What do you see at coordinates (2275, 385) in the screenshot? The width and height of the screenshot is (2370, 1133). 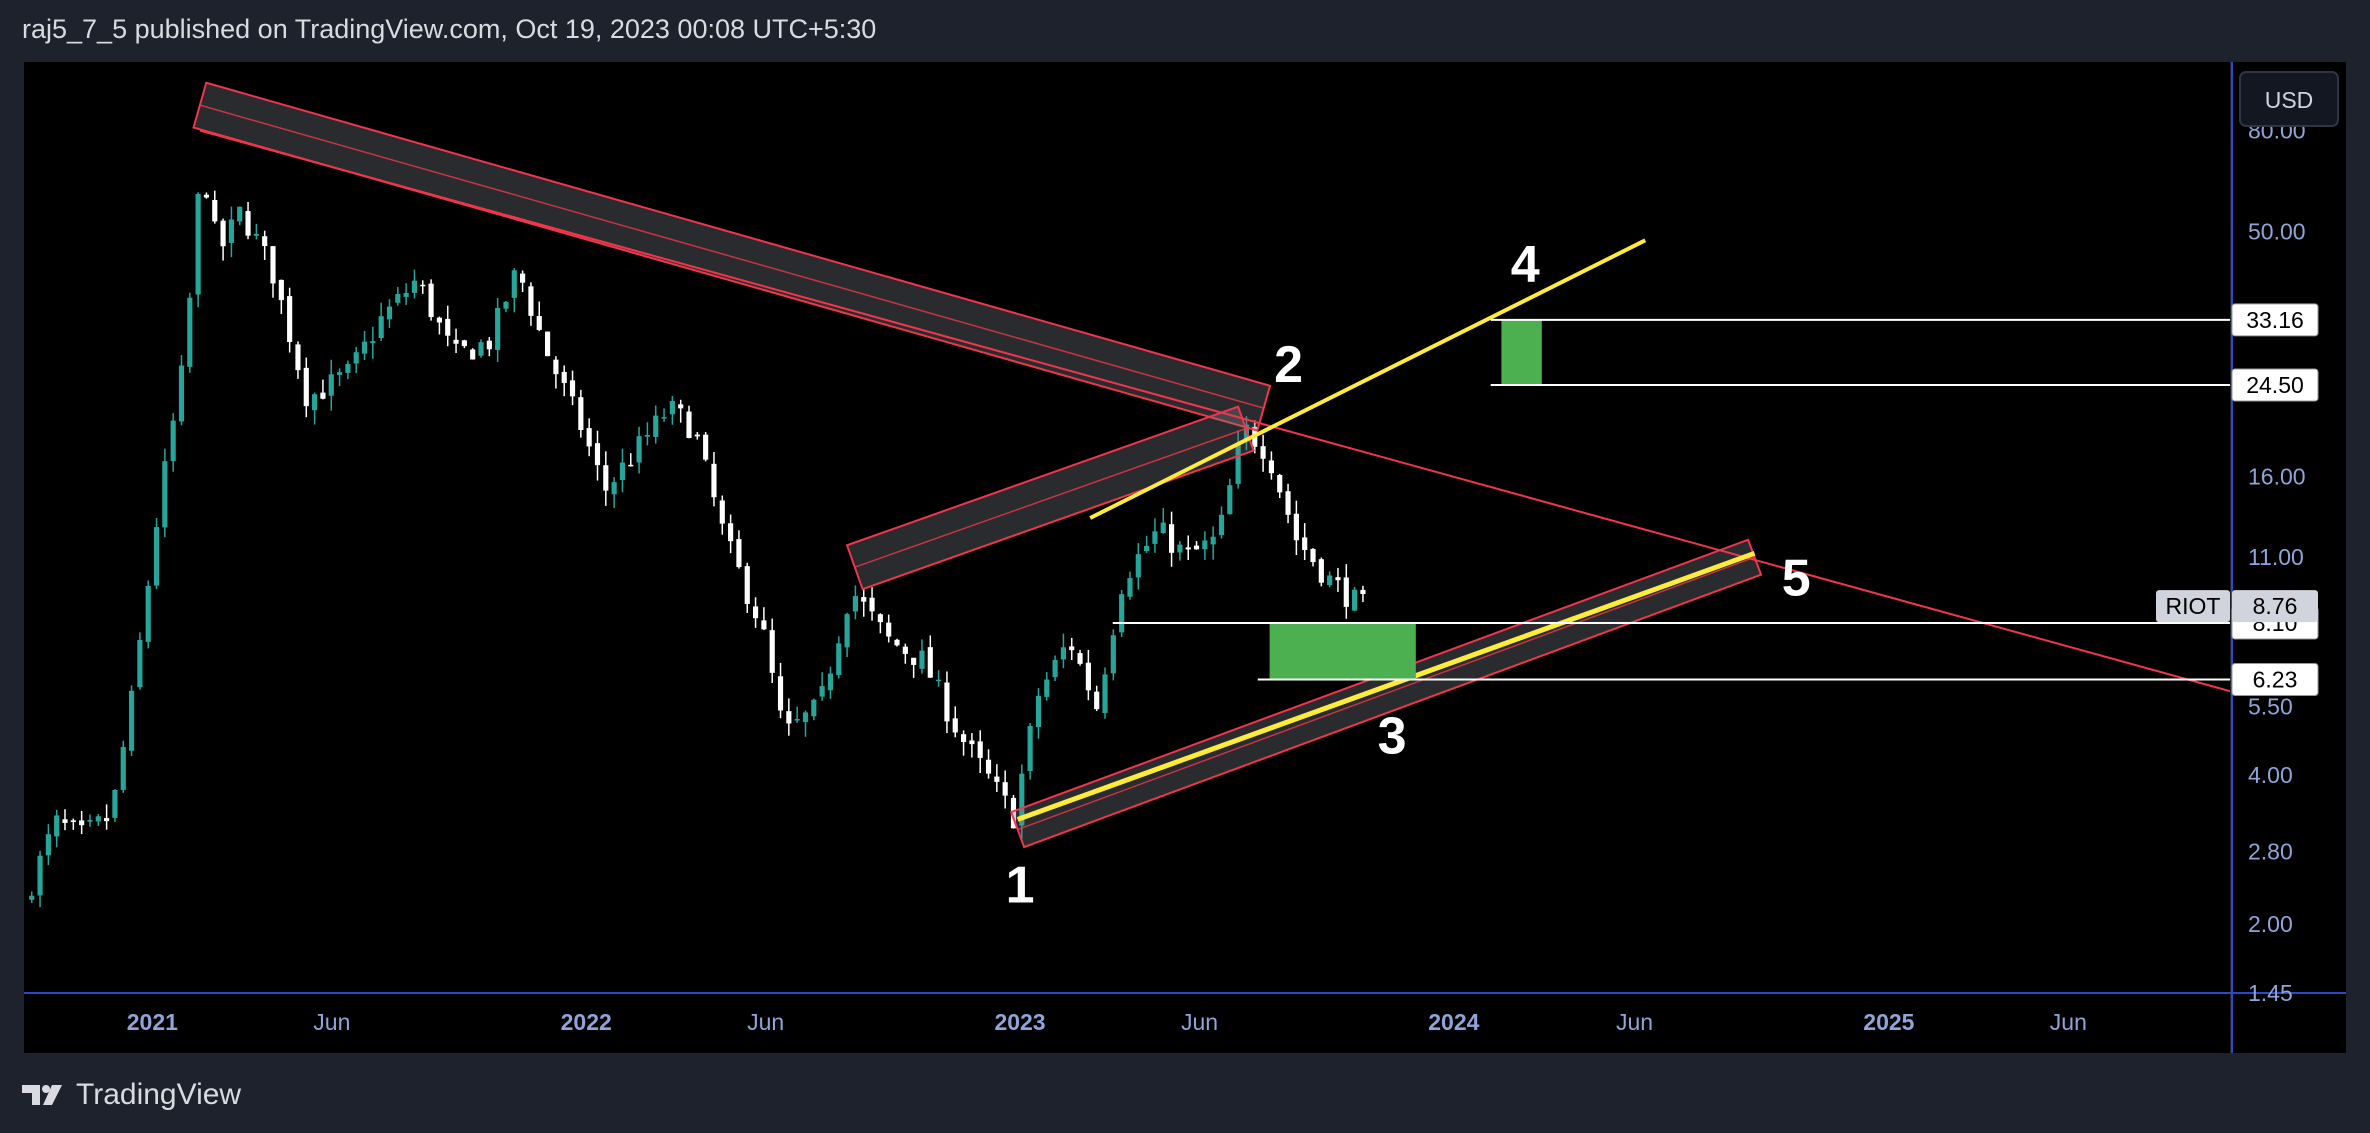 I see `price-level-value: 24.50` at bounding box center [2275, 385].